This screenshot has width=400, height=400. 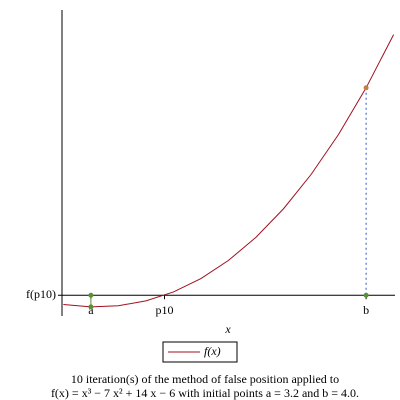 What do you see at coordinates (366, 310) in the screenshot?
I see `x-tick-label: b` at bounding box center [366, 310].